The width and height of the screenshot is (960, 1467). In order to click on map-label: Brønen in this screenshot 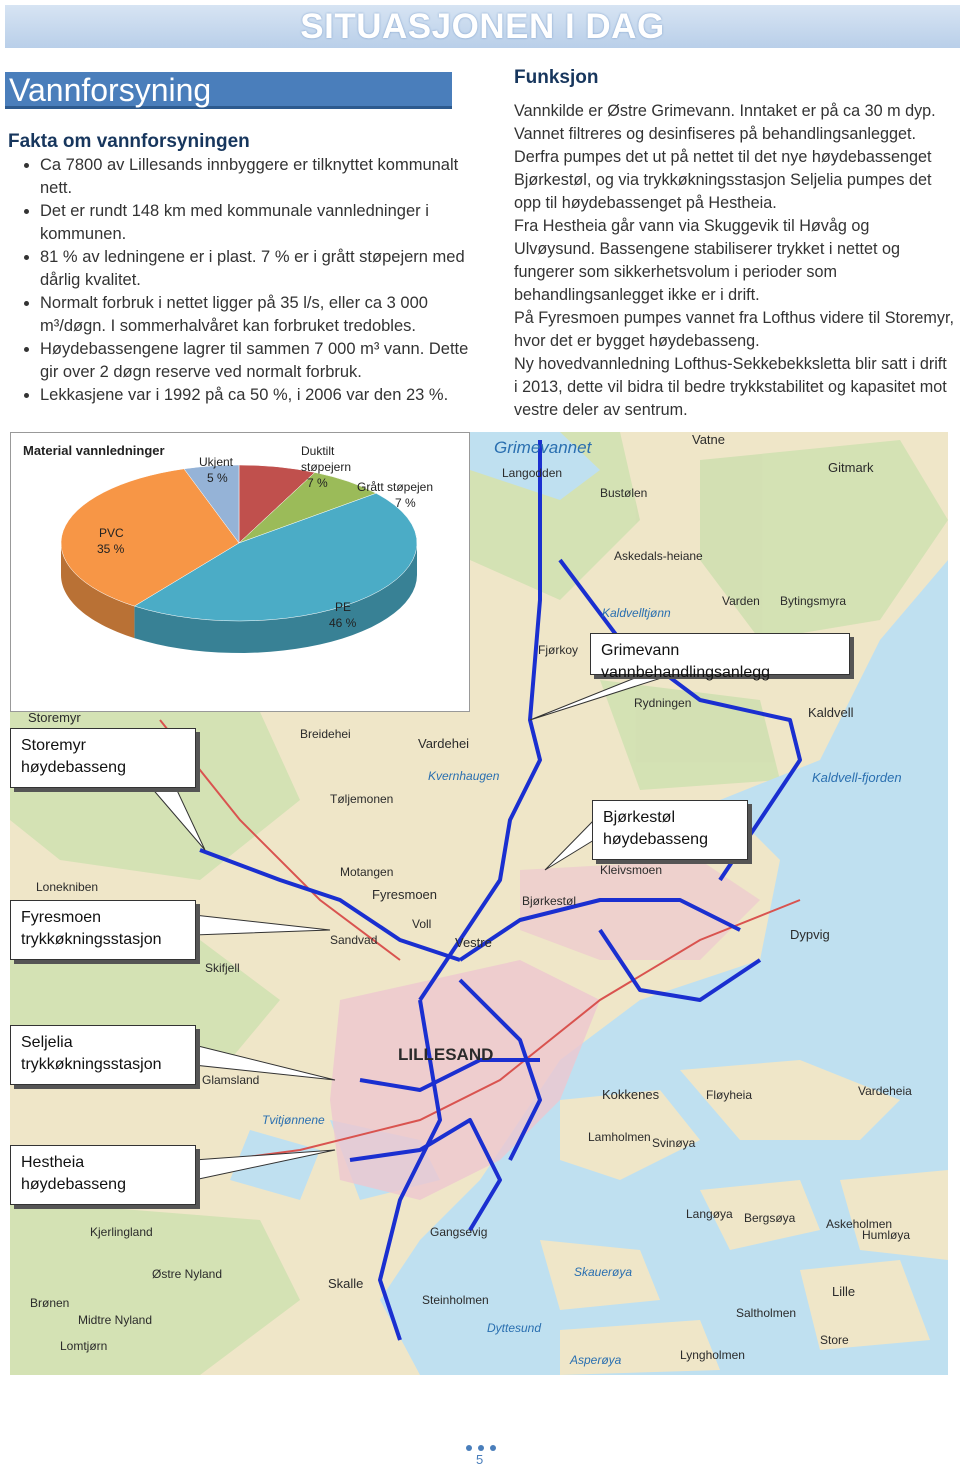, I will do `click(49, 1303)`.